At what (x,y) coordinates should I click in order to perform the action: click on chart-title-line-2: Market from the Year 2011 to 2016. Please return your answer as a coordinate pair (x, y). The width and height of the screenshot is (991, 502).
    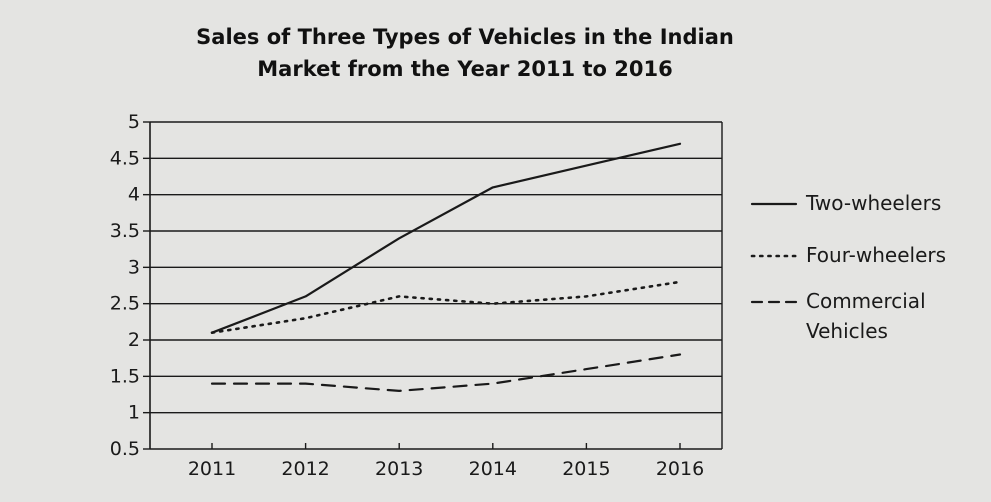
    Looking at the image, I should click on (464, 69).